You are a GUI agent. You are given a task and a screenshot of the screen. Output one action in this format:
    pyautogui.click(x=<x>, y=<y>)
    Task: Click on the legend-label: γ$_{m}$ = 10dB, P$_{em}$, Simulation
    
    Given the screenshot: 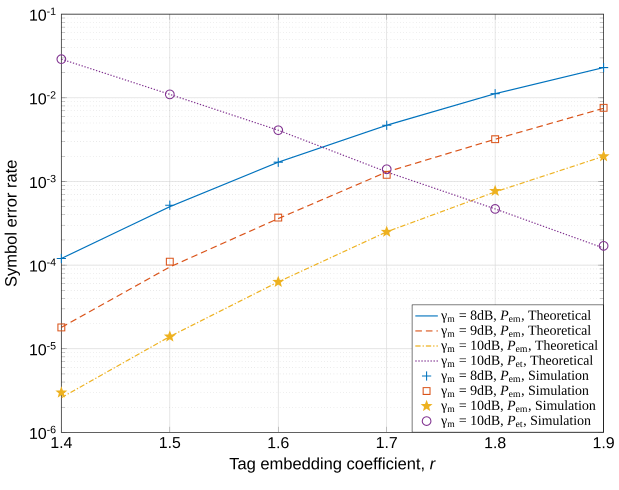 What is the action you would take?
    pyautogui.click(x=518, y=406)
    